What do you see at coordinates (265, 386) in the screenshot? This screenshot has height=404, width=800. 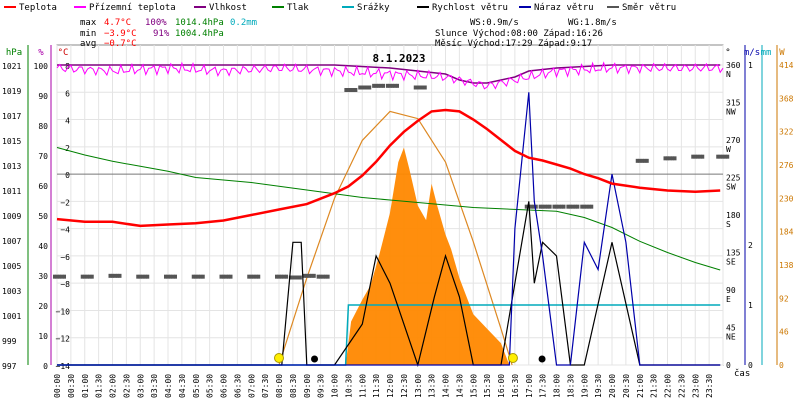 I see `time-tick-label: 07:30` at bounding box center [265, 386].